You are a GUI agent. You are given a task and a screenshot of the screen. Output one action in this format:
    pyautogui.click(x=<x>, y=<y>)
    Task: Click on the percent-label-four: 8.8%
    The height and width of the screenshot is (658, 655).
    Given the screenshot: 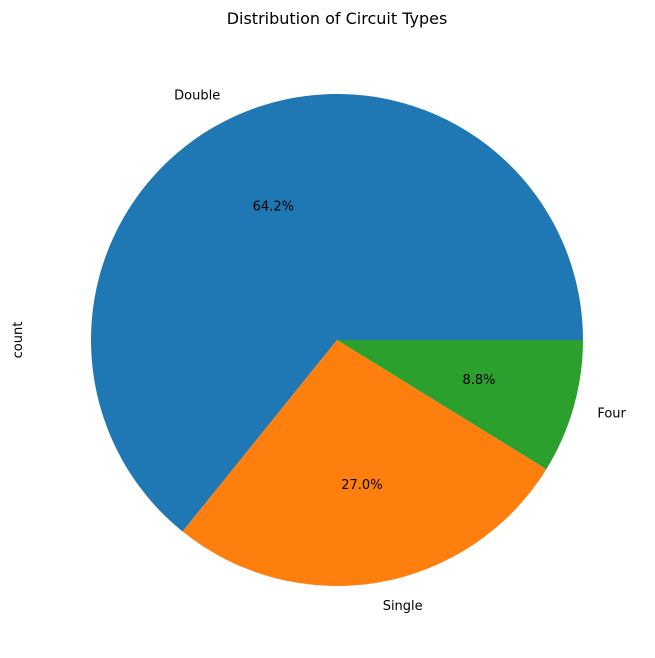 What is the action you would take?
    pyautogui.click(x=478, y=380)
    